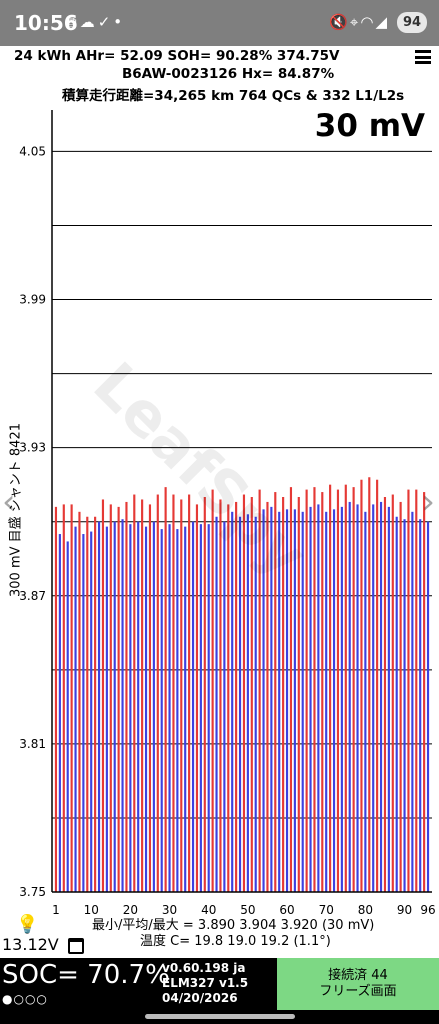 This screenshot has height=1024, width=439. I want to click on home-handle, so click(220, 1016).